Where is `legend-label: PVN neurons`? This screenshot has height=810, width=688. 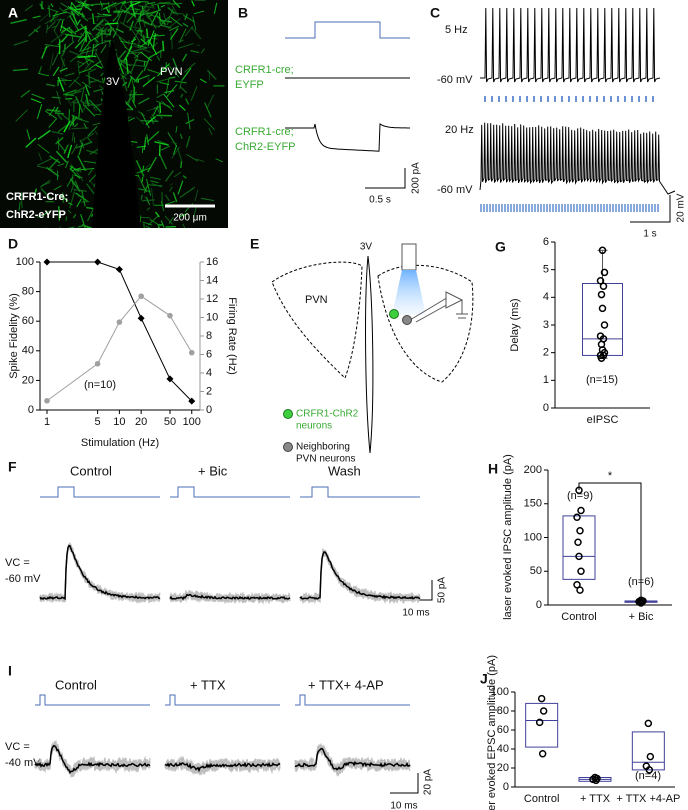
legend-label: PVN neurons is located at coordinates (325, 459).